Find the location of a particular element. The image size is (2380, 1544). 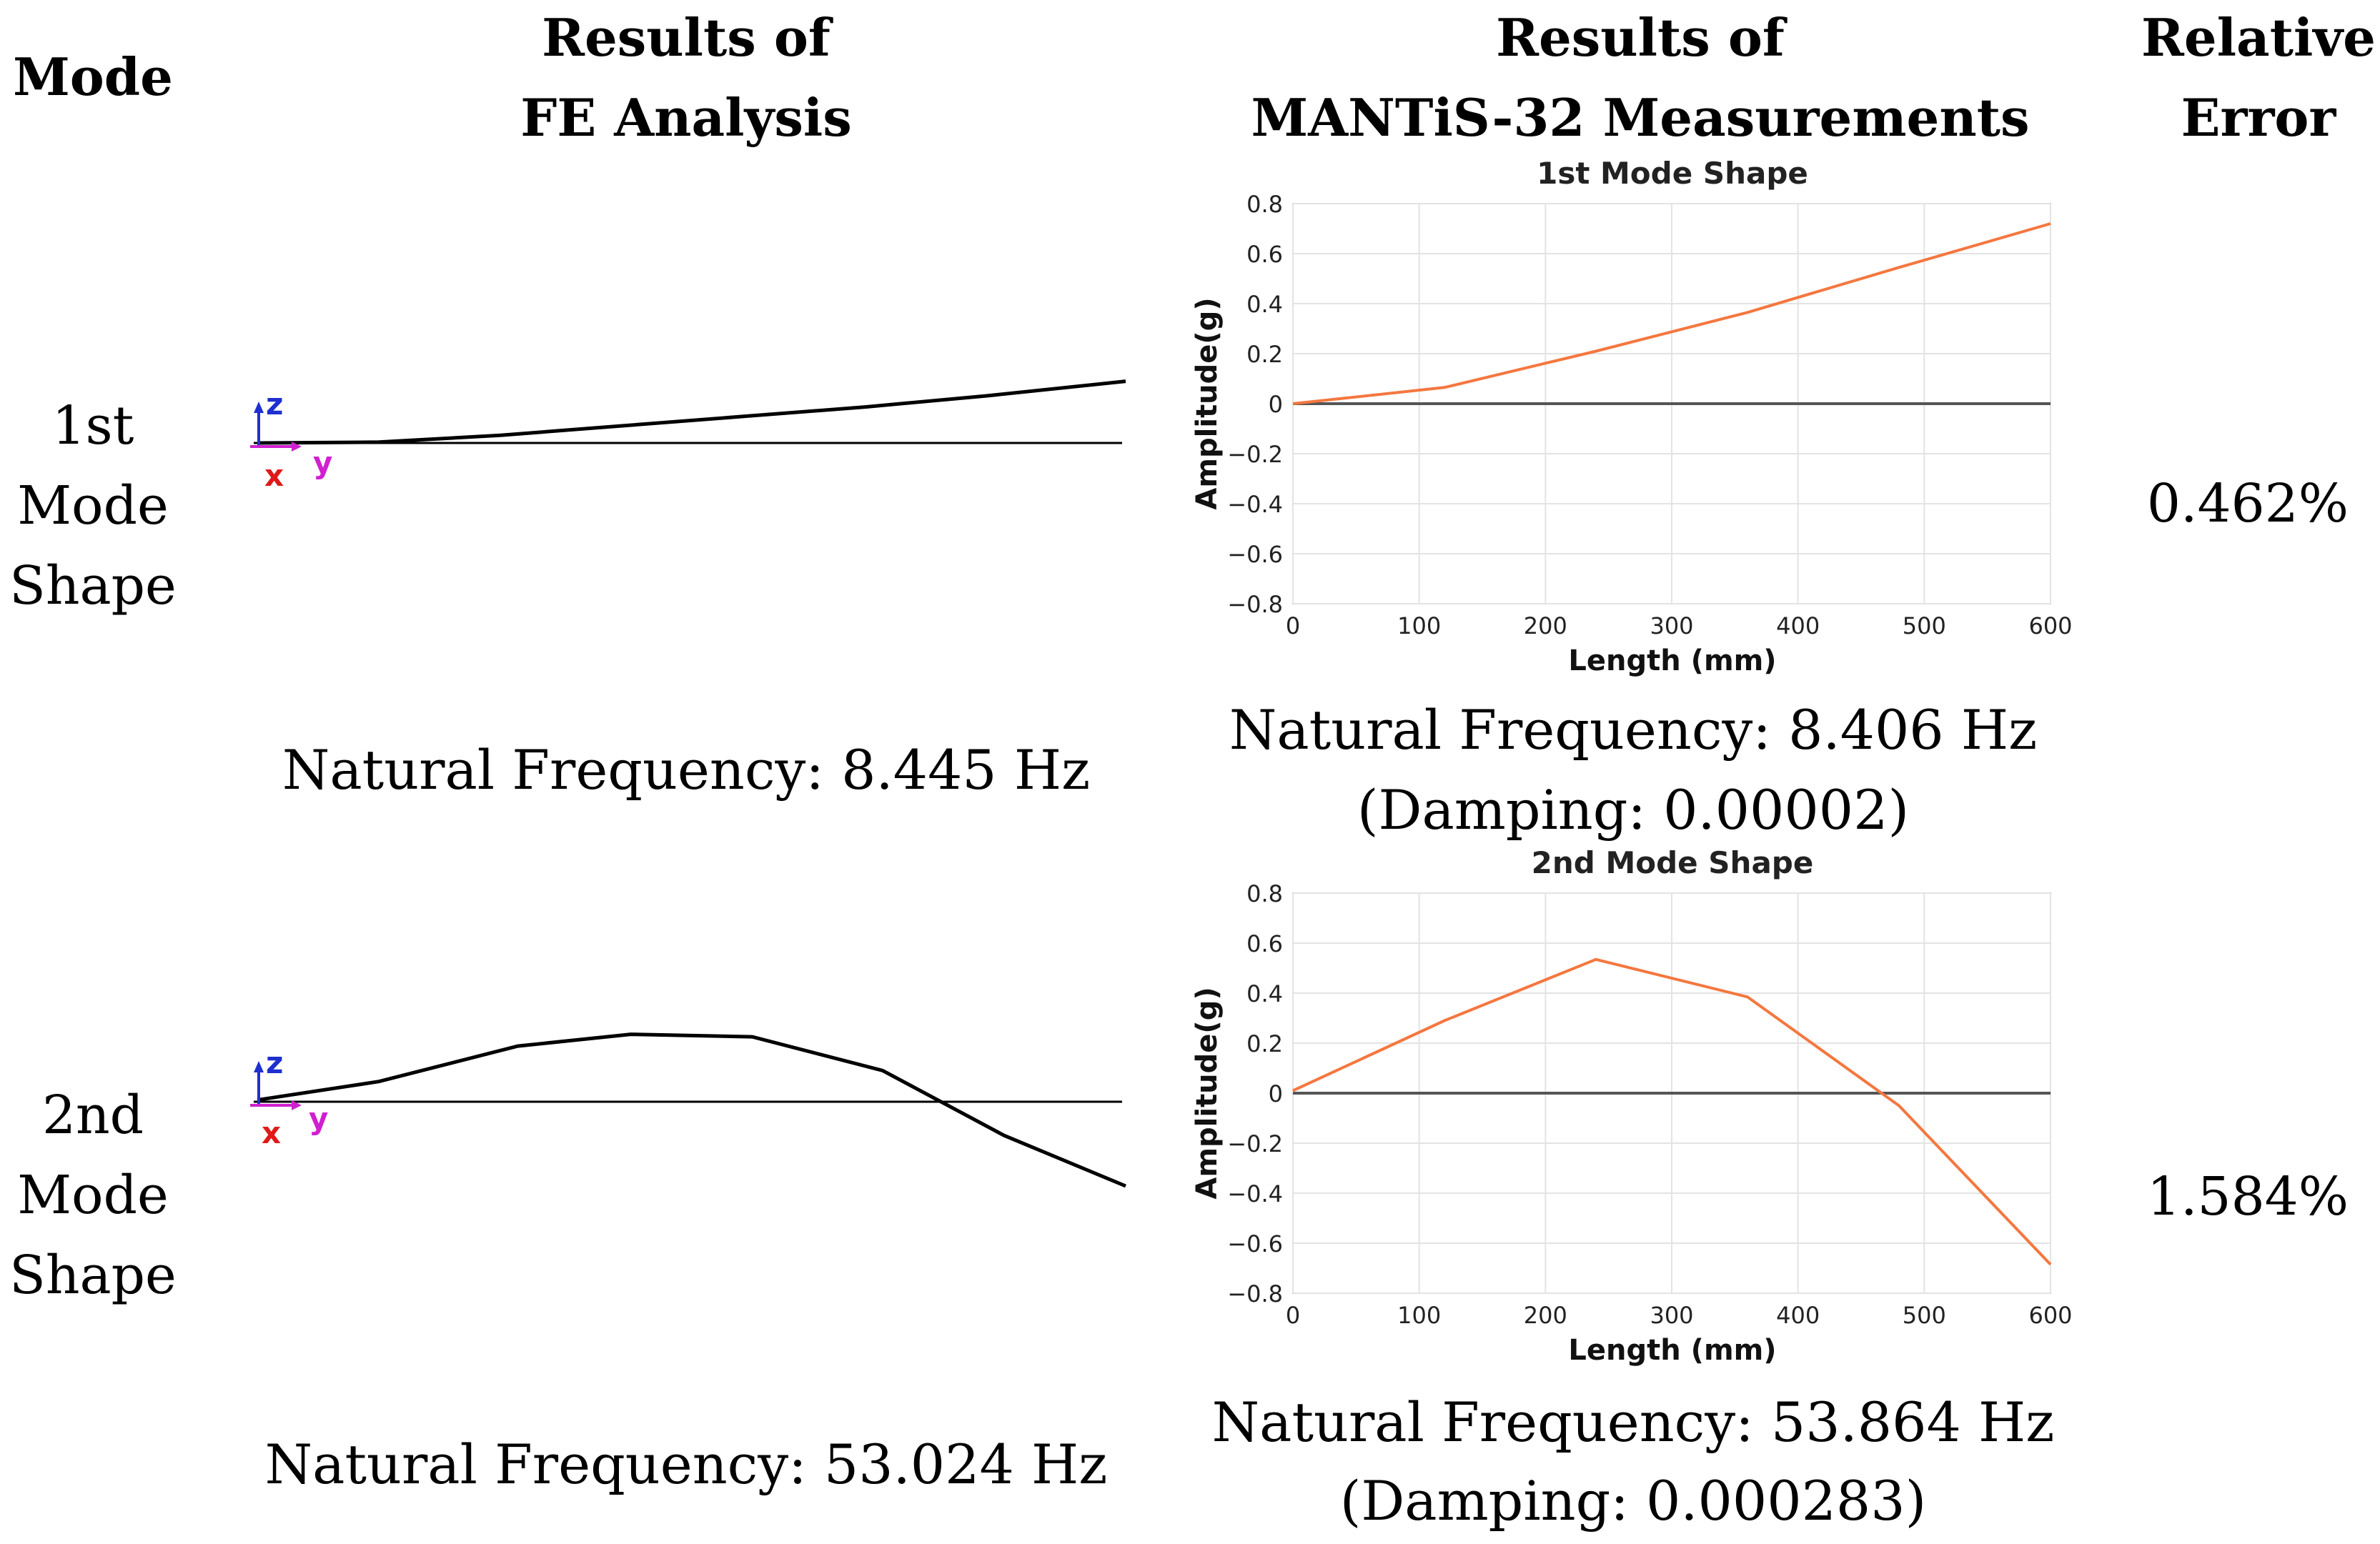

fe1-x-label: x is located at coordinates (274, 475).